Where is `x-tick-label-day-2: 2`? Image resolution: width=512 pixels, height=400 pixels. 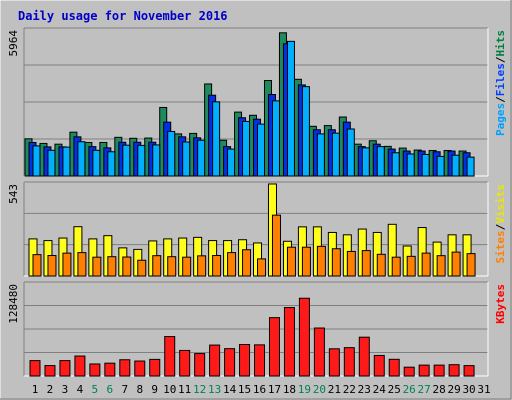
x-tick-label-day-2: 2 is located at coordinates (50, 389).